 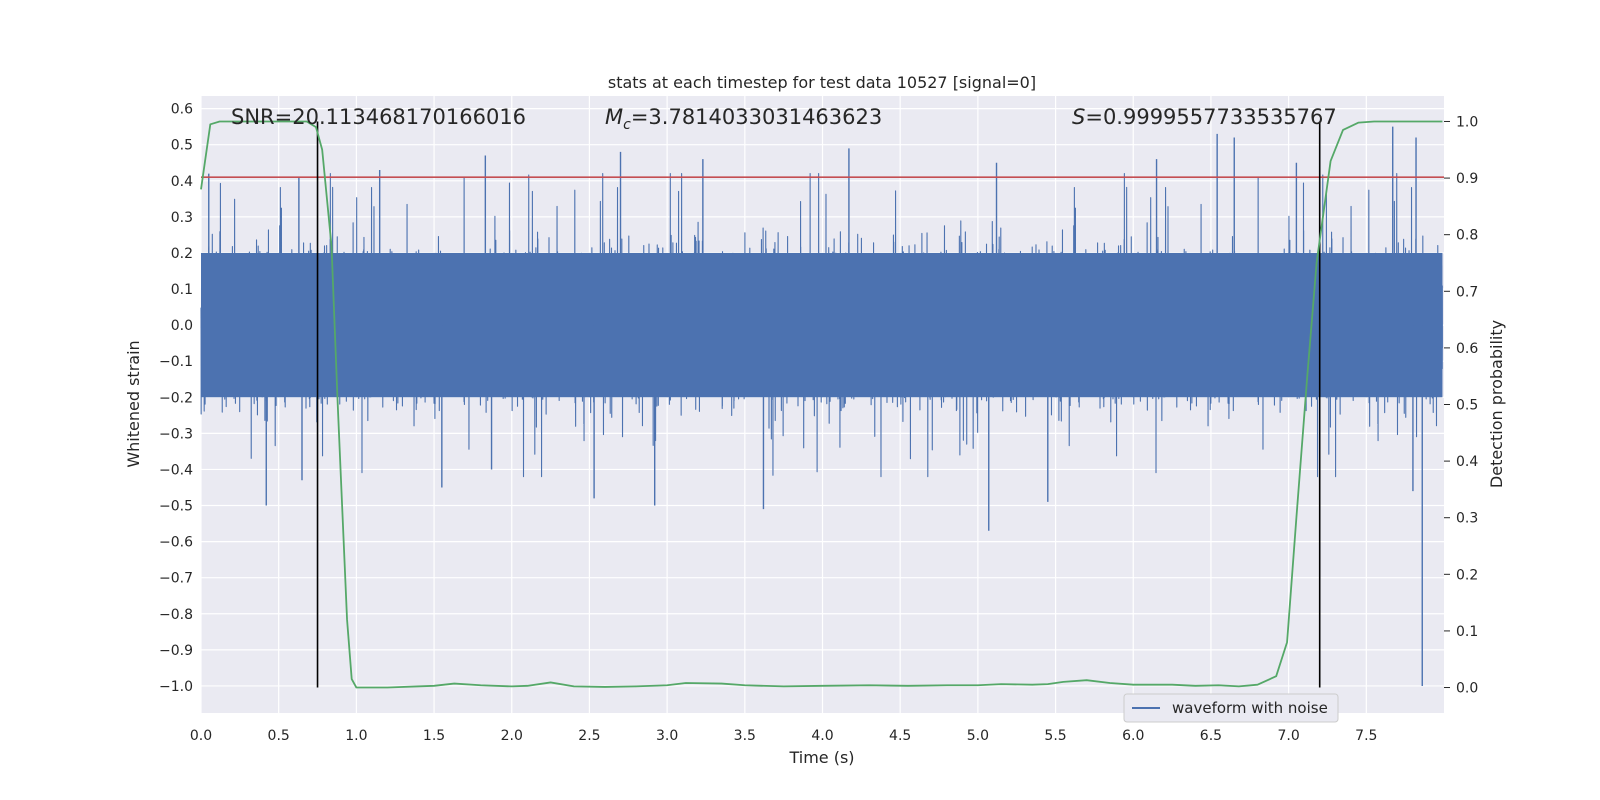 I want to click on x-tick-label-10: 5.0, so click(x=978, y=736).